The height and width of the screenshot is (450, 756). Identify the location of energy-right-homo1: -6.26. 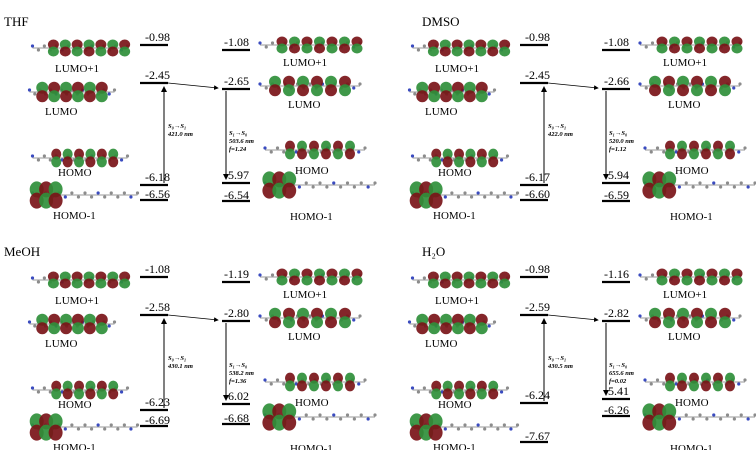
(616, 410).